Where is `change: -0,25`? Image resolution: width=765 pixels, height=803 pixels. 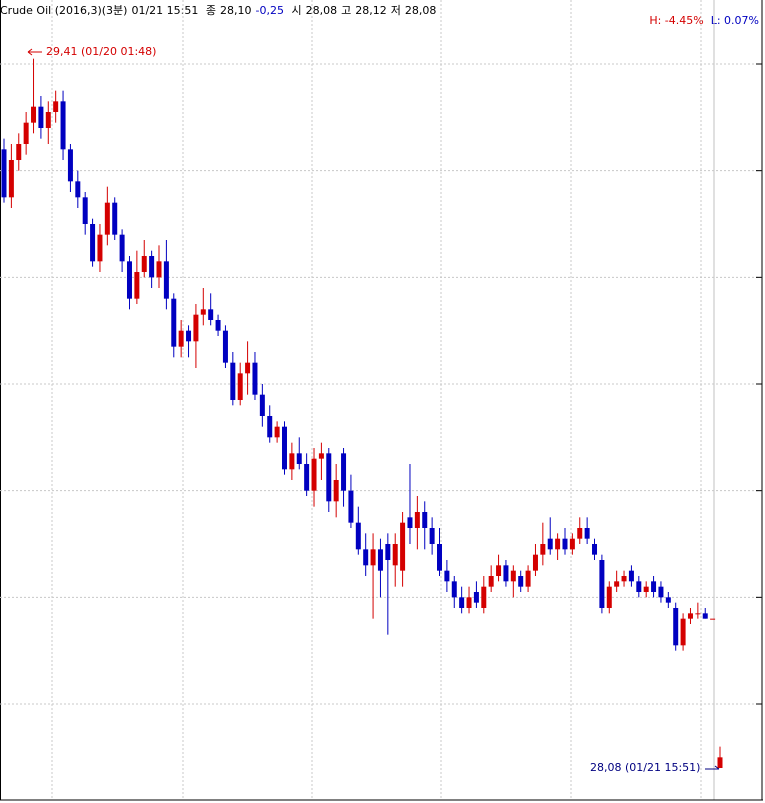 change: -0,25 is located at coordinates (269, 10).